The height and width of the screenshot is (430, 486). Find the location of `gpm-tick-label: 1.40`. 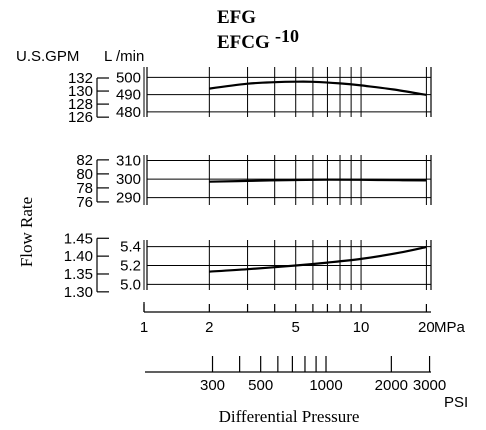

gpm-tick-label: 1.40 is located at coordinates (78, 256).